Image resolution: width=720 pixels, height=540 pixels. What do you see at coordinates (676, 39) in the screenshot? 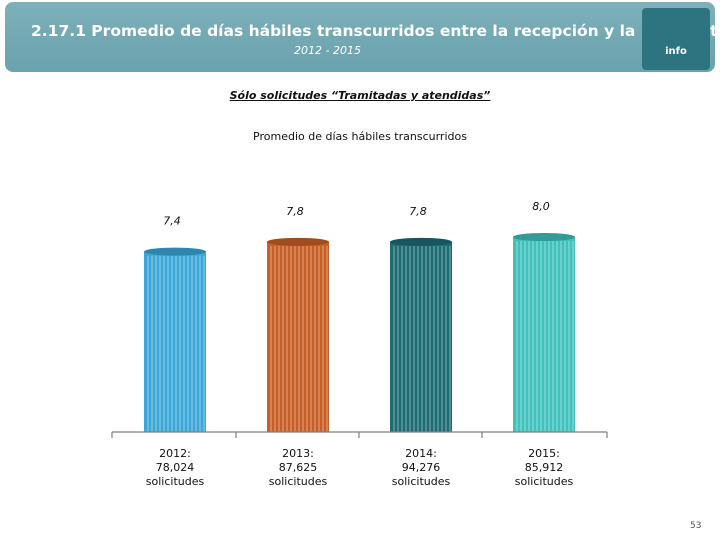
I see `info-logo: info` at bounding box center [676, 39].